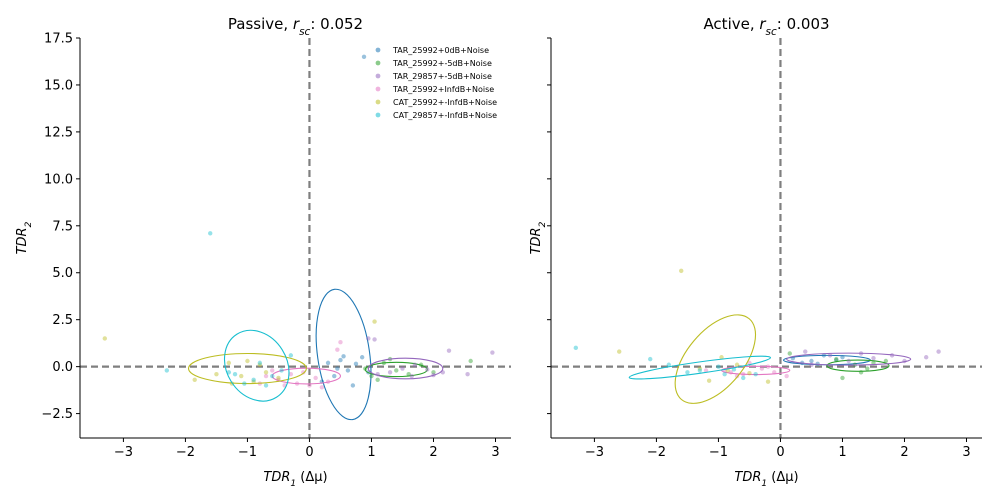  Describe the element at coordinates (445, 102) in the screenshot. I see `legend-label: CAT_25992+-InfdB+Noise` at that location.